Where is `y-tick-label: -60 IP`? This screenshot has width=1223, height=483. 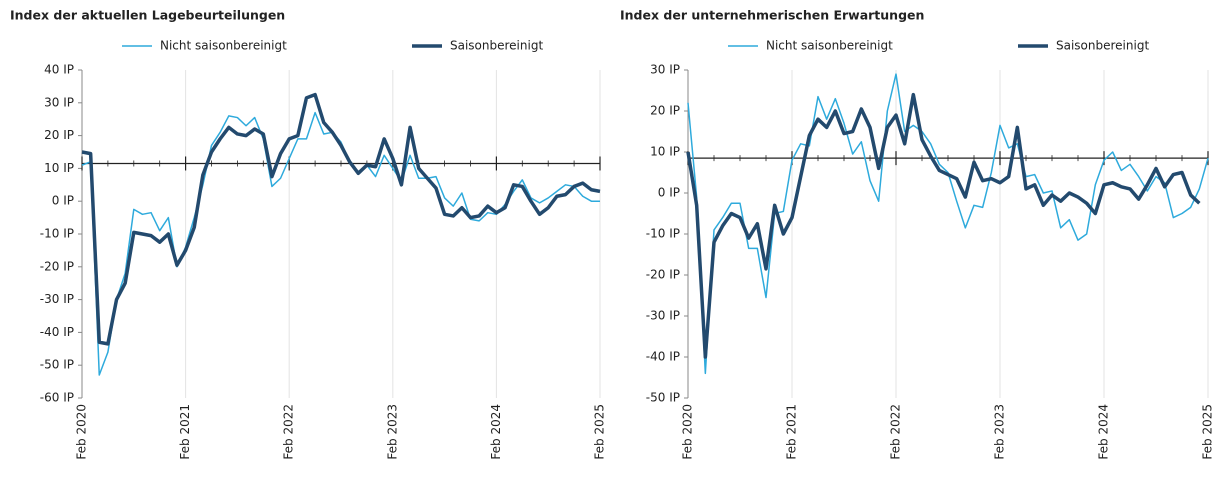 y-tick-label: -60 IP is located at coordinates (57, 398).